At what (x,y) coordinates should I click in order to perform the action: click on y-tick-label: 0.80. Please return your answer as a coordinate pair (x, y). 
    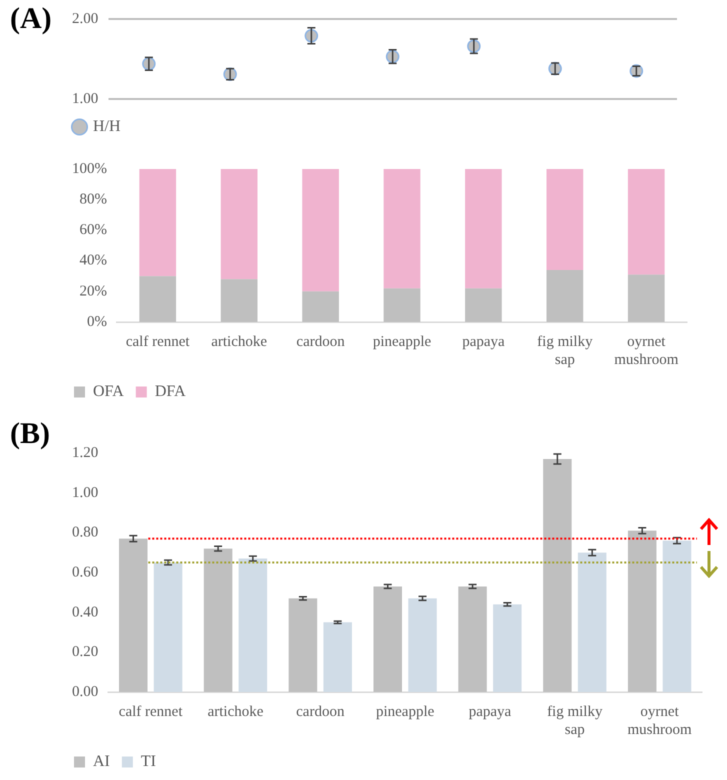
    Looking at the image, I should click on (85, 532).